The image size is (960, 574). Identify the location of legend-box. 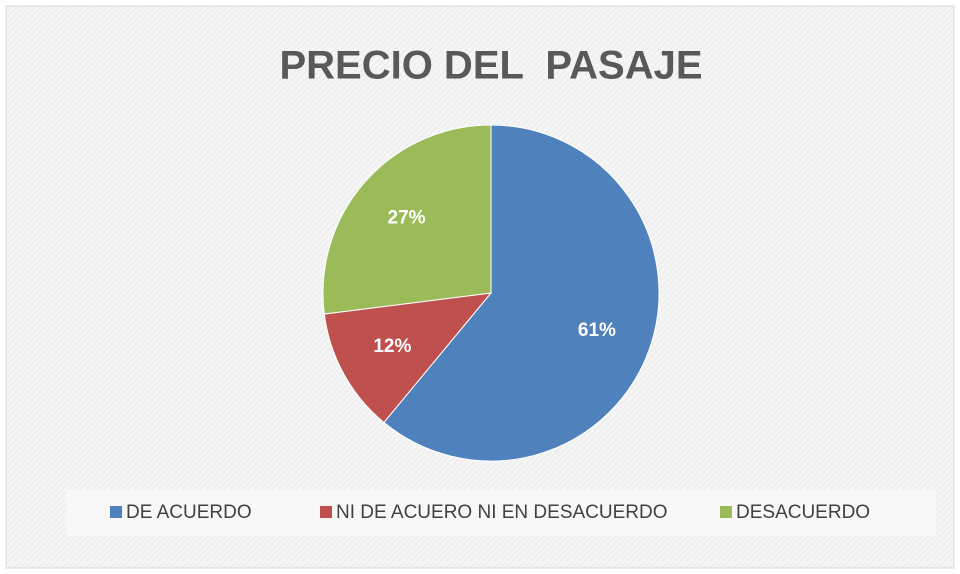
(501, 513).